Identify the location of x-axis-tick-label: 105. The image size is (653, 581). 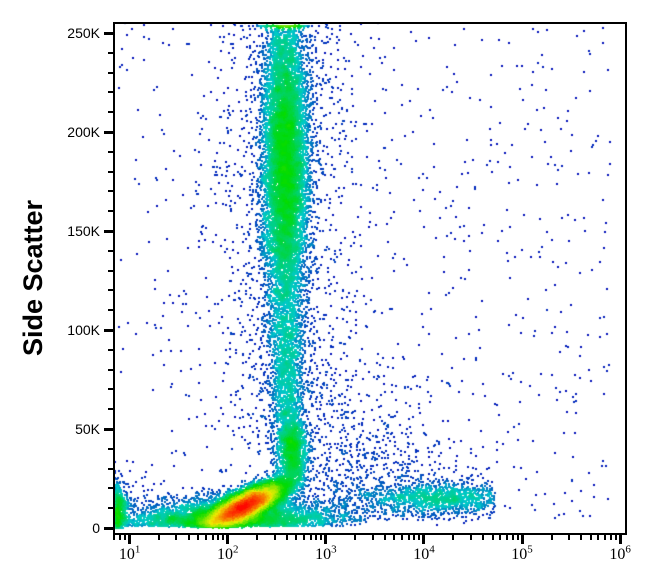
(522, 553).